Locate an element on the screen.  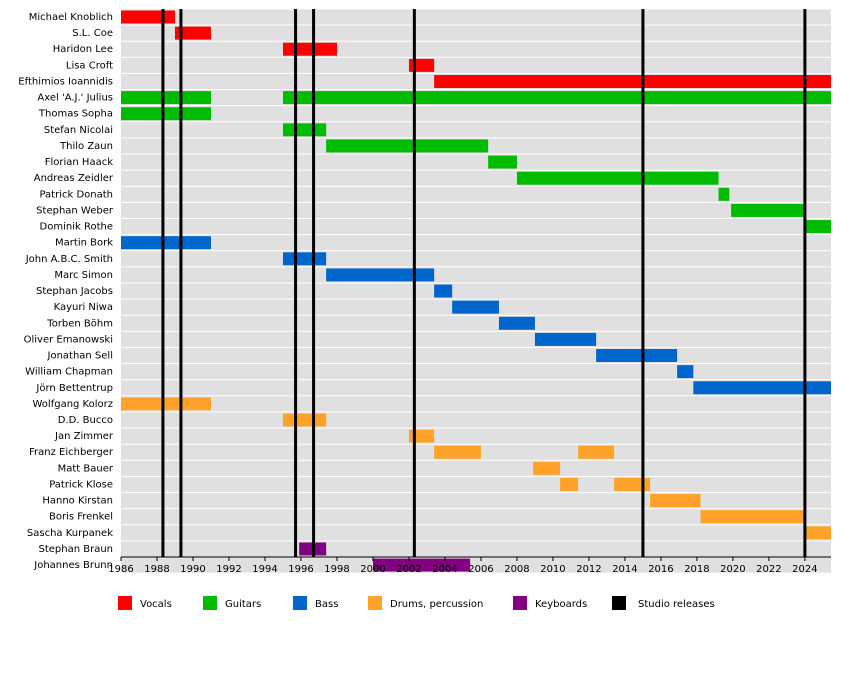
y-tick-label: Johannes Brunn is located at coordinates (73, 565).